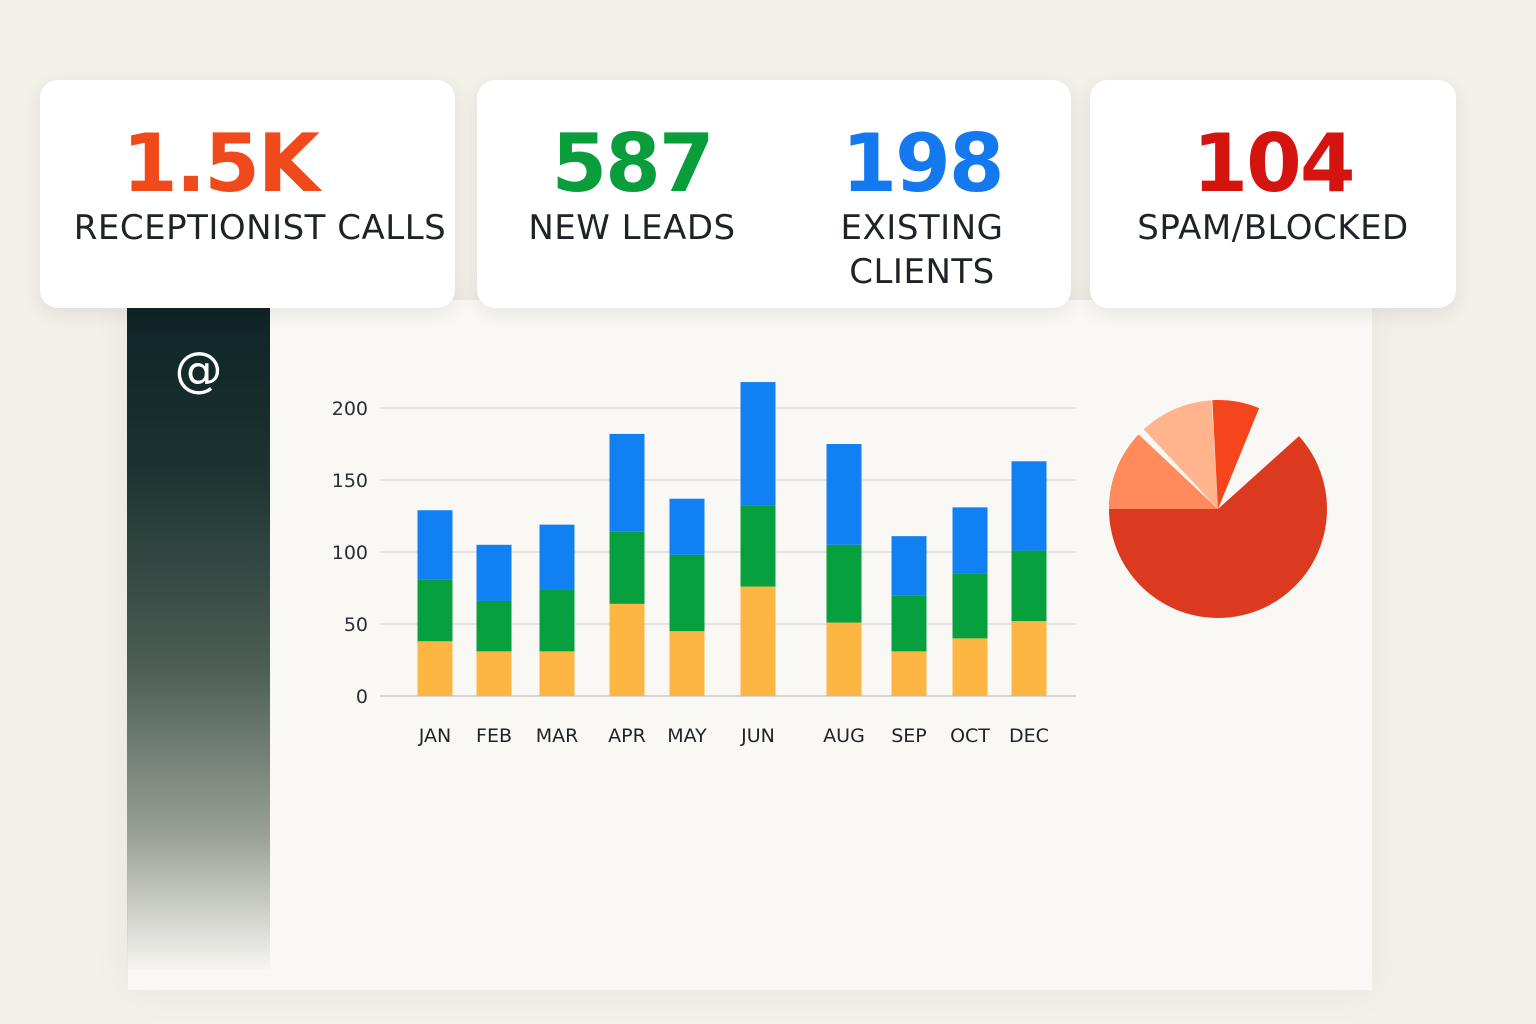  I want to click on spam-blocked-label: SPAM/BLOCKED, so click(1273, 228).